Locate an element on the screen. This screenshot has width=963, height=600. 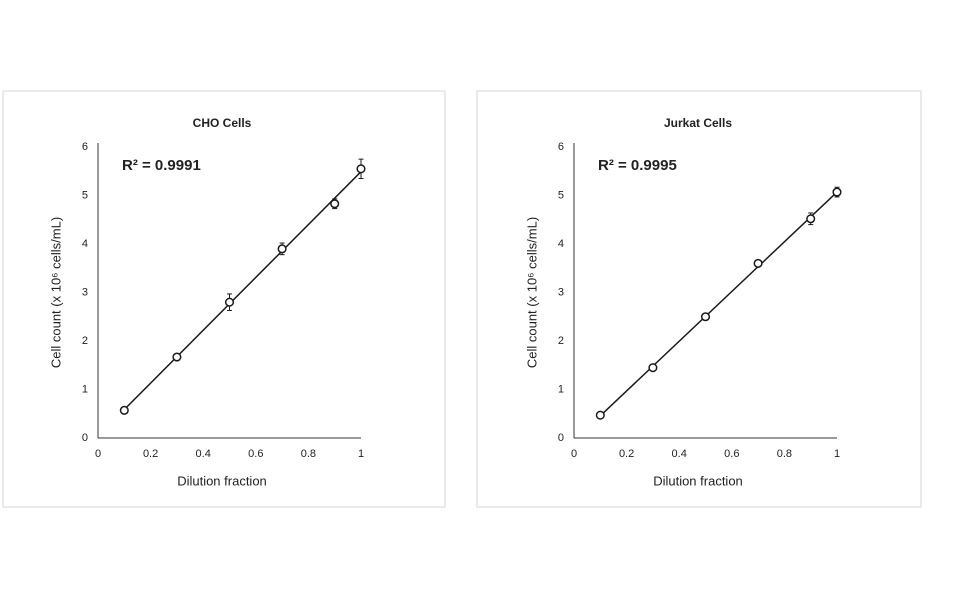
annotation: R² = 0.9991 is located at coordinates (161, 165).